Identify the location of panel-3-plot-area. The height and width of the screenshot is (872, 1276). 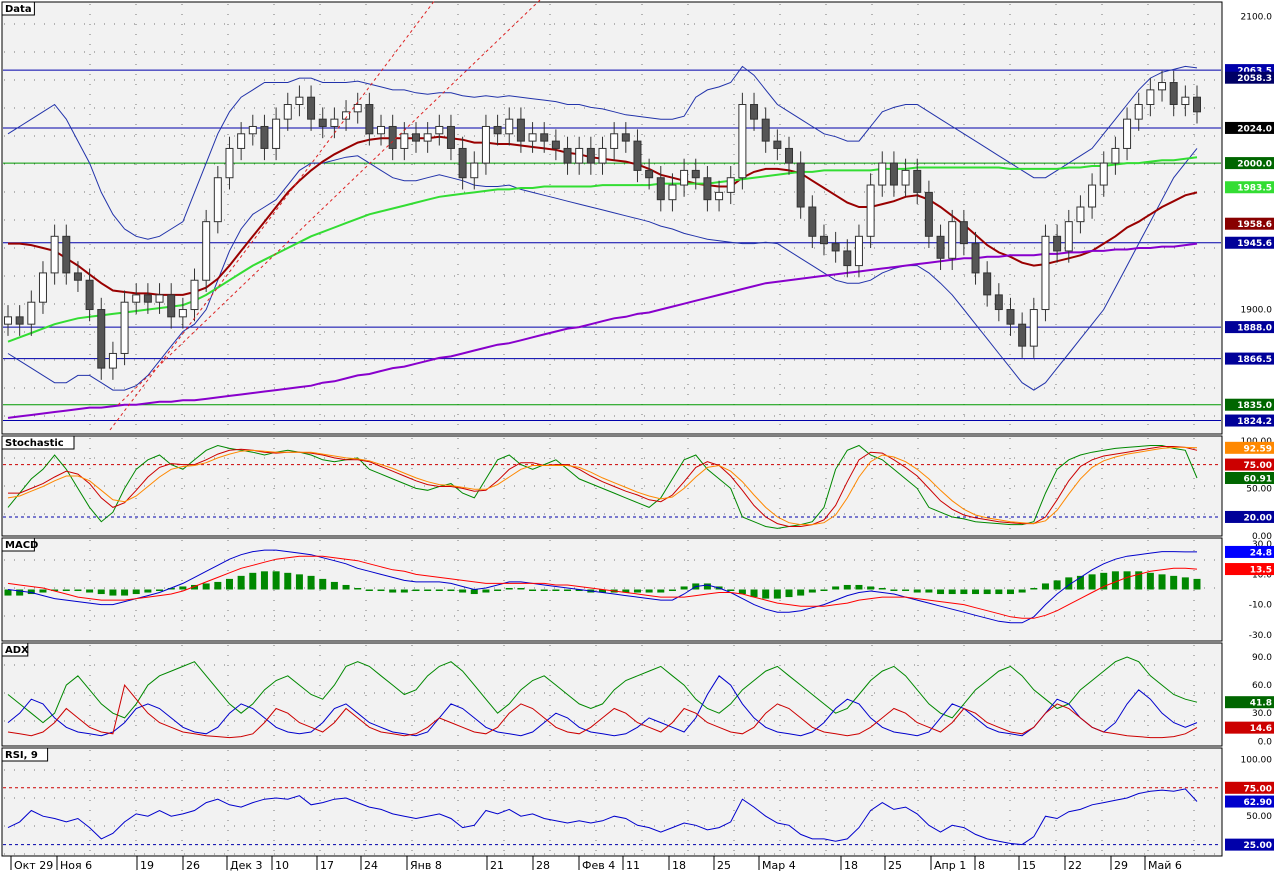
(612, 694).